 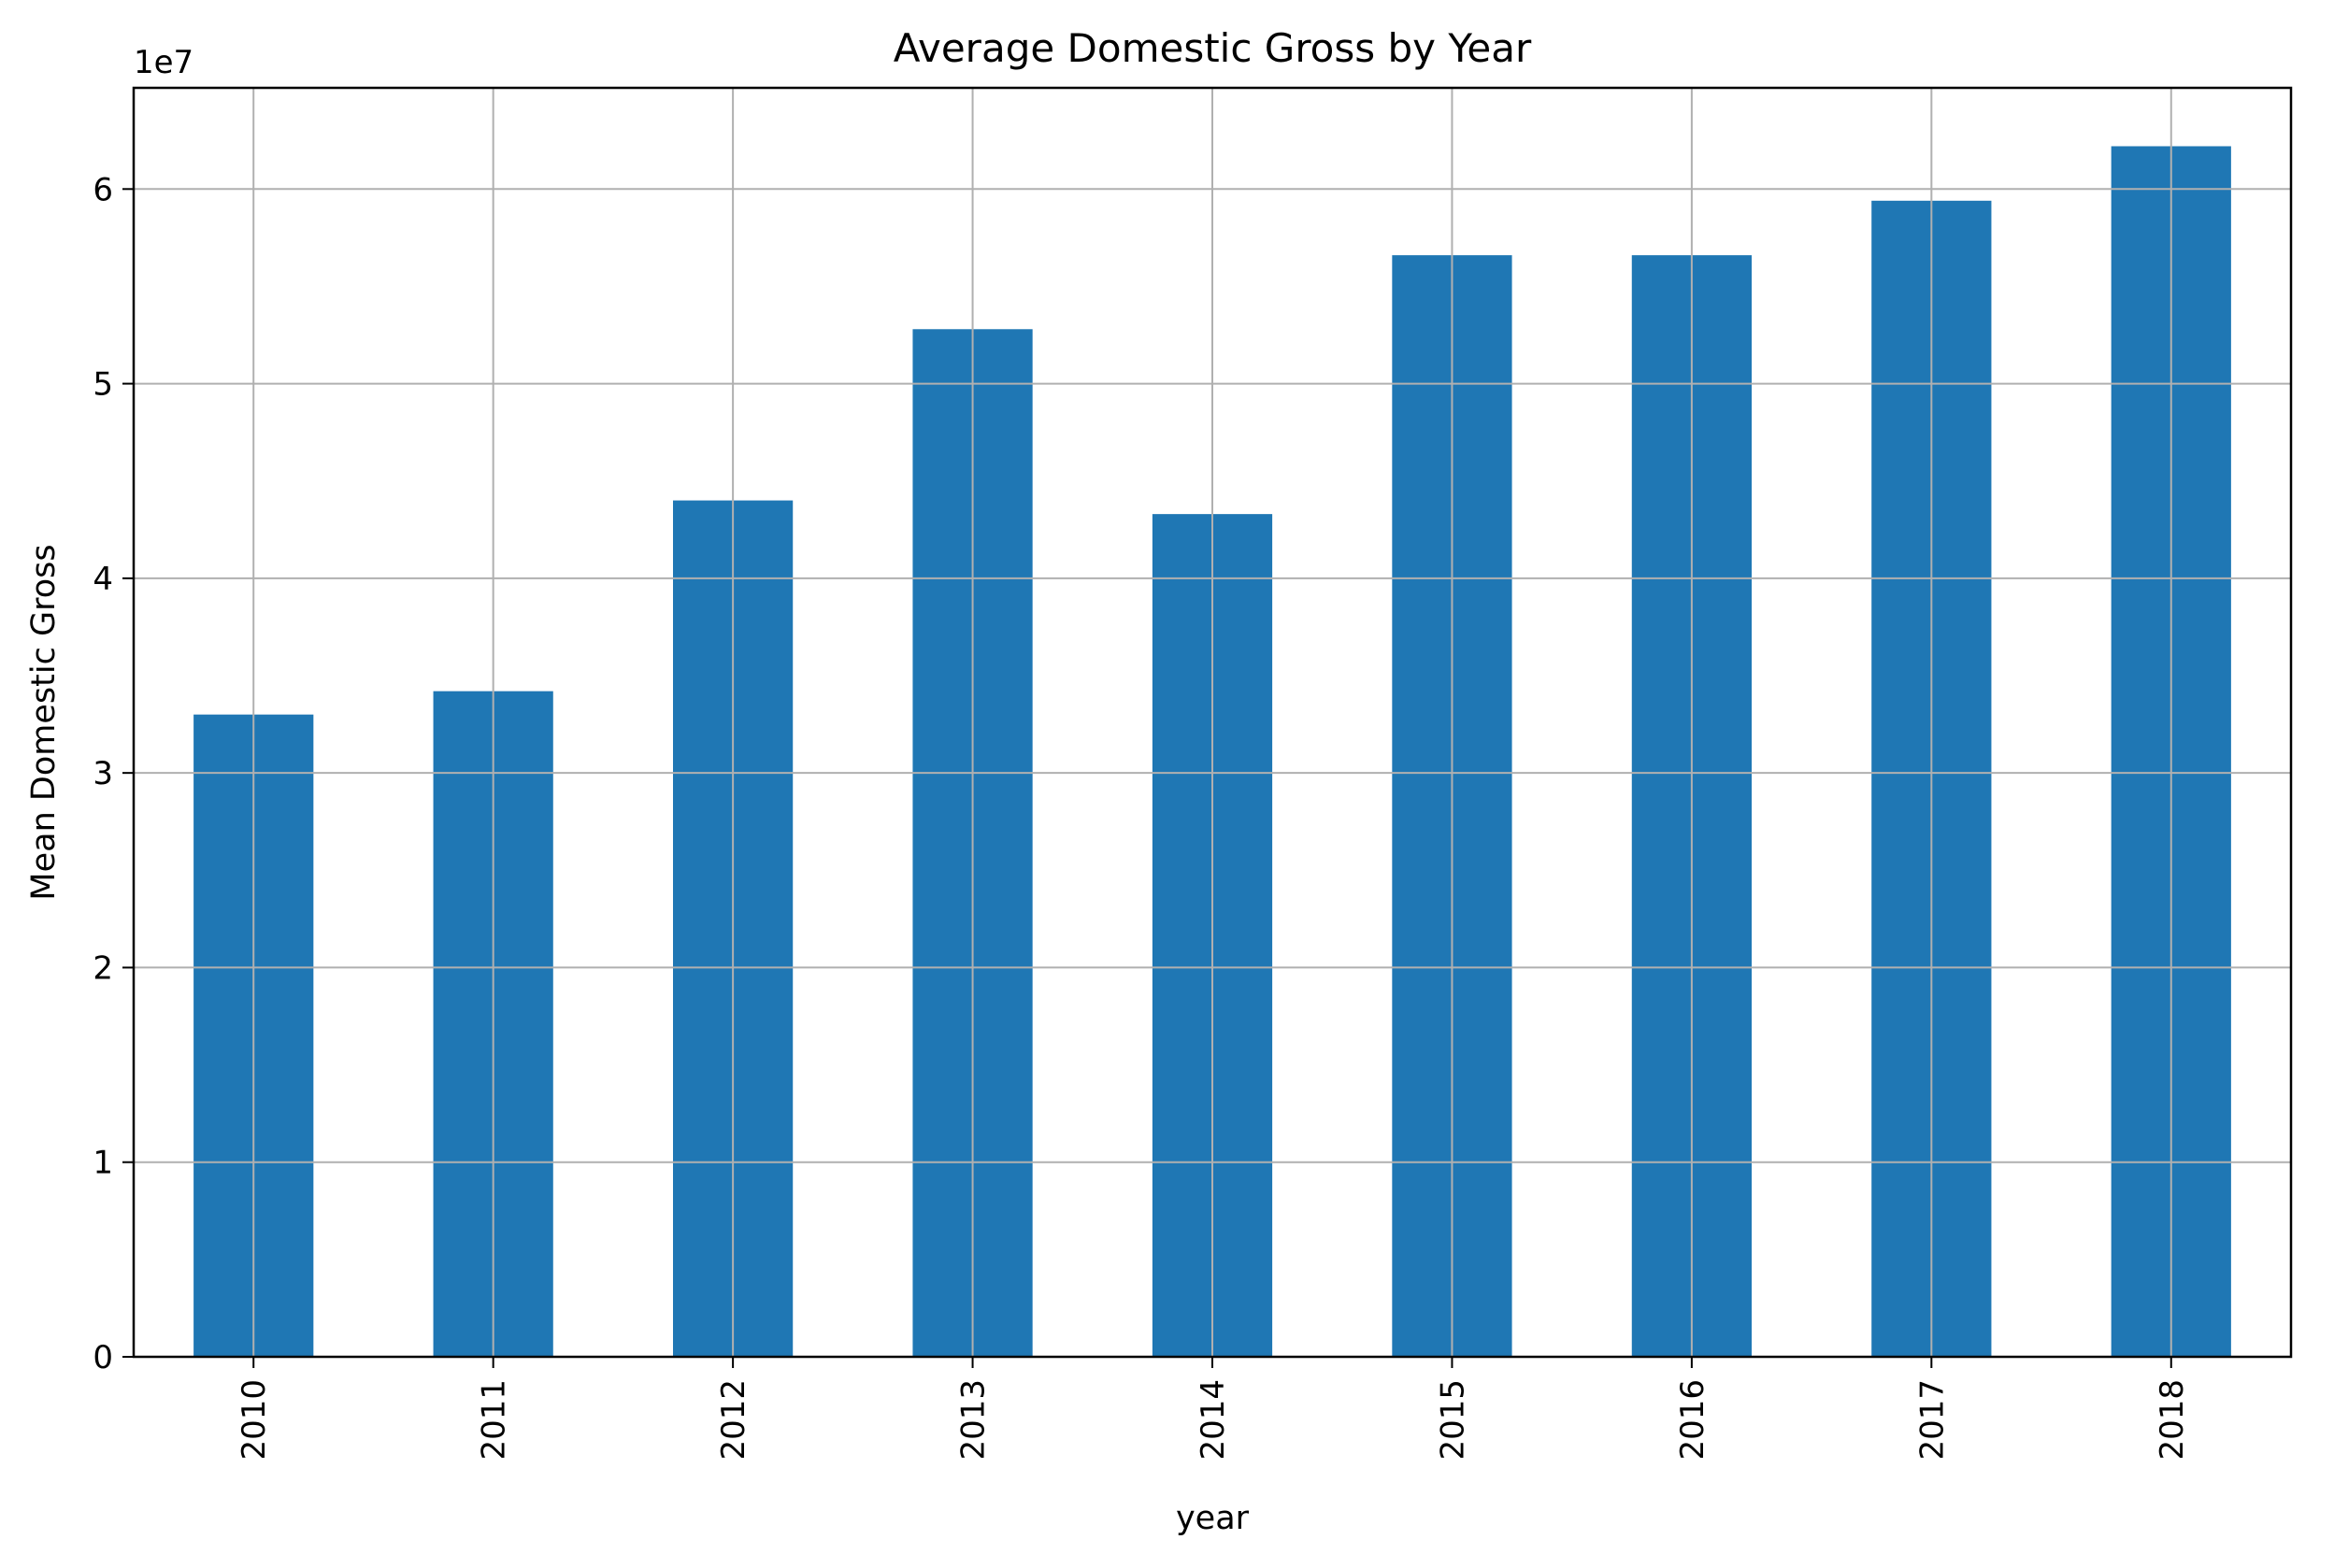 I want to click on chart-title: Average Domestic Gross by Year, so click(x=1213, y=48).